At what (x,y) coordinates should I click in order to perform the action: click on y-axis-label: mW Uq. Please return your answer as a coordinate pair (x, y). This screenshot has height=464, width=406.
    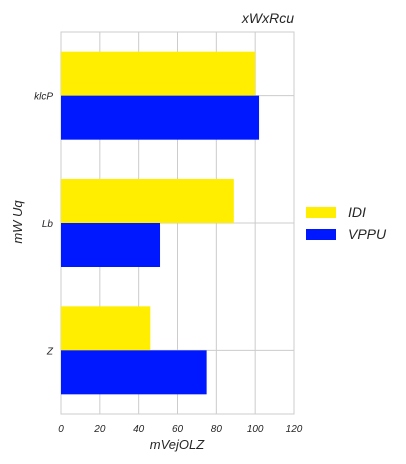
    Looking at the image, I should click on (17, 222).